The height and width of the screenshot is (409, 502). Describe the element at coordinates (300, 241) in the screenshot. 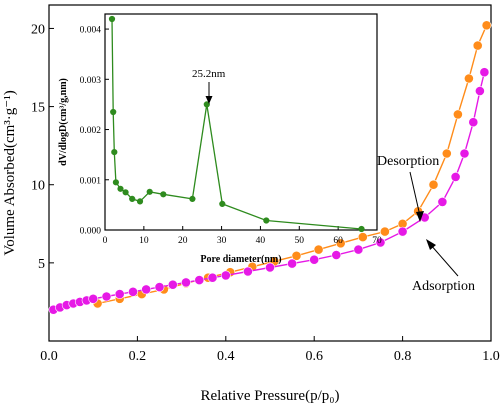

I see `inset-x-tick-label: 50` at that location.